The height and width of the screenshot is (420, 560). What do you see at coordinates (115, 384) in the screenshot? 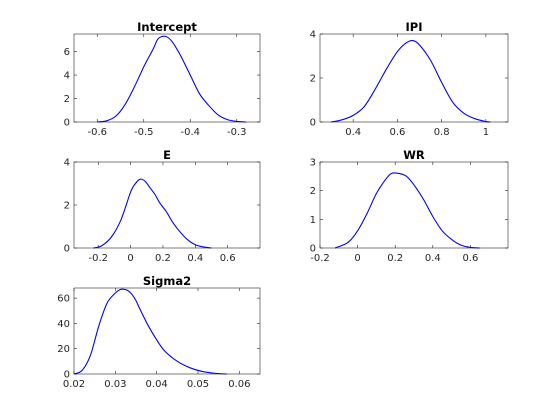
I see `x-tick-label: 0.03` at bounding box center [115, 384].